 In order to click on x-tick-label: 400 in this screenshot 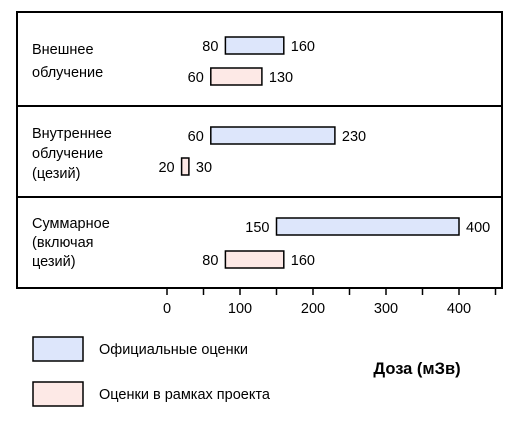, I will do `click(459, 309)`.